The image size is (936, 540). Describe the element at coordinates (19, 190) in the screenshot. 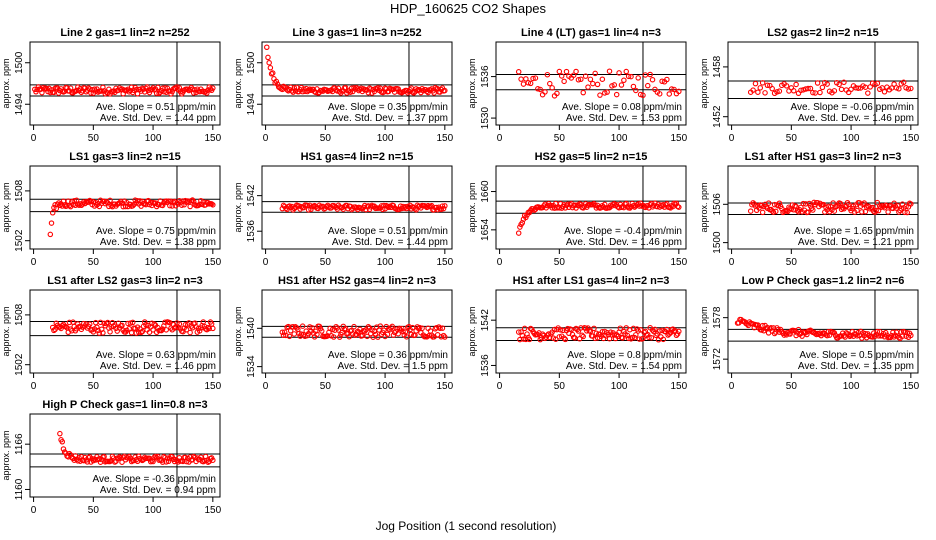

I see `y-tick-label: 1508` at that location.